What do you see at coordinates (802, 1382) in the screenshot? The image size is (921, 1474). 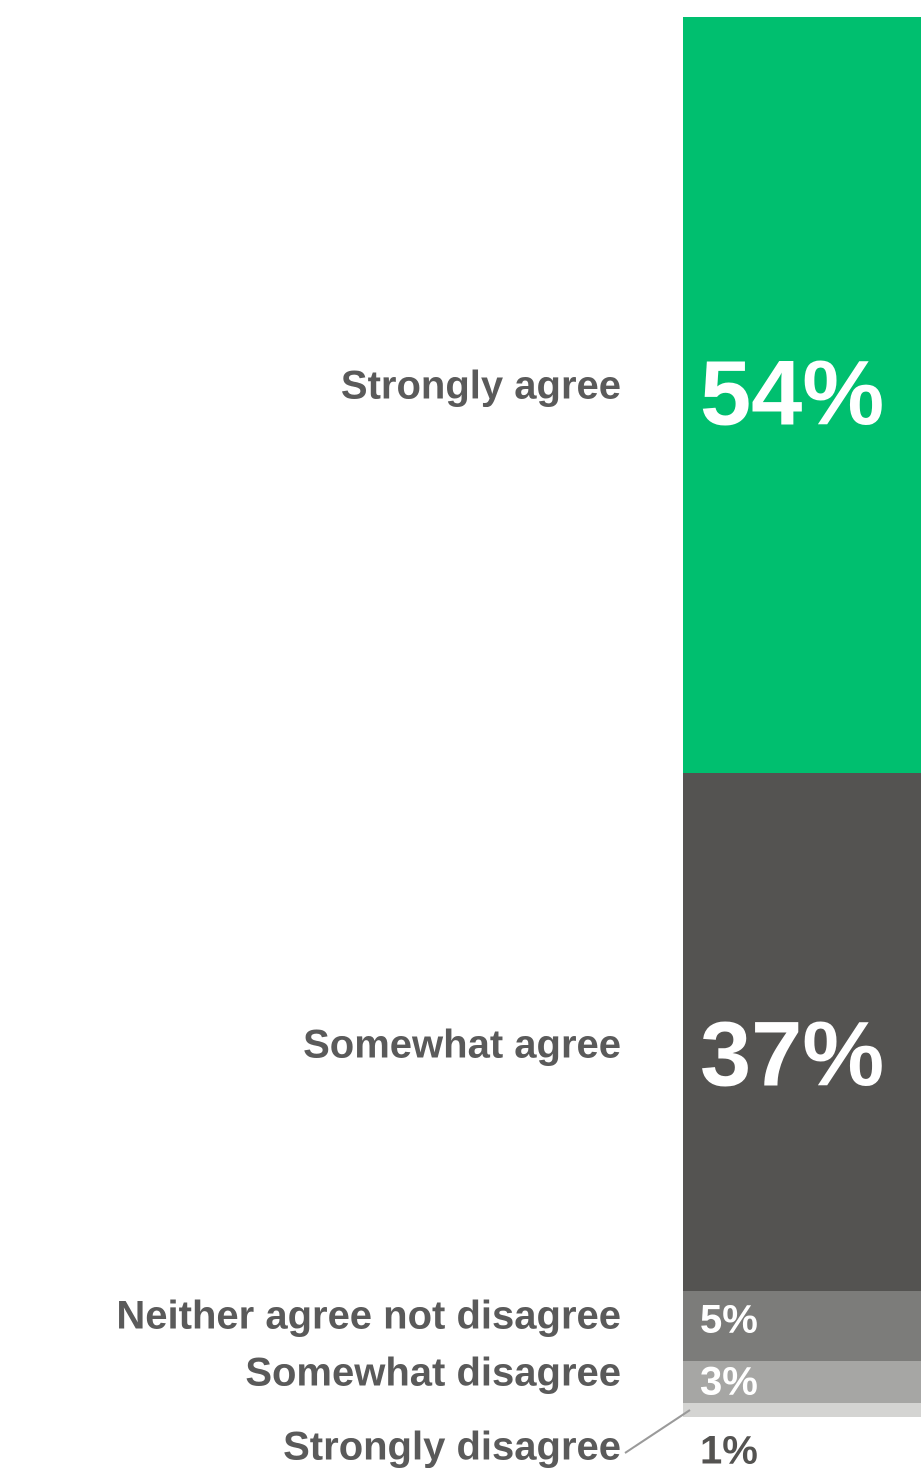 I see `bar-segment-somewhat-disagree` at bounding box center [802, 1382].